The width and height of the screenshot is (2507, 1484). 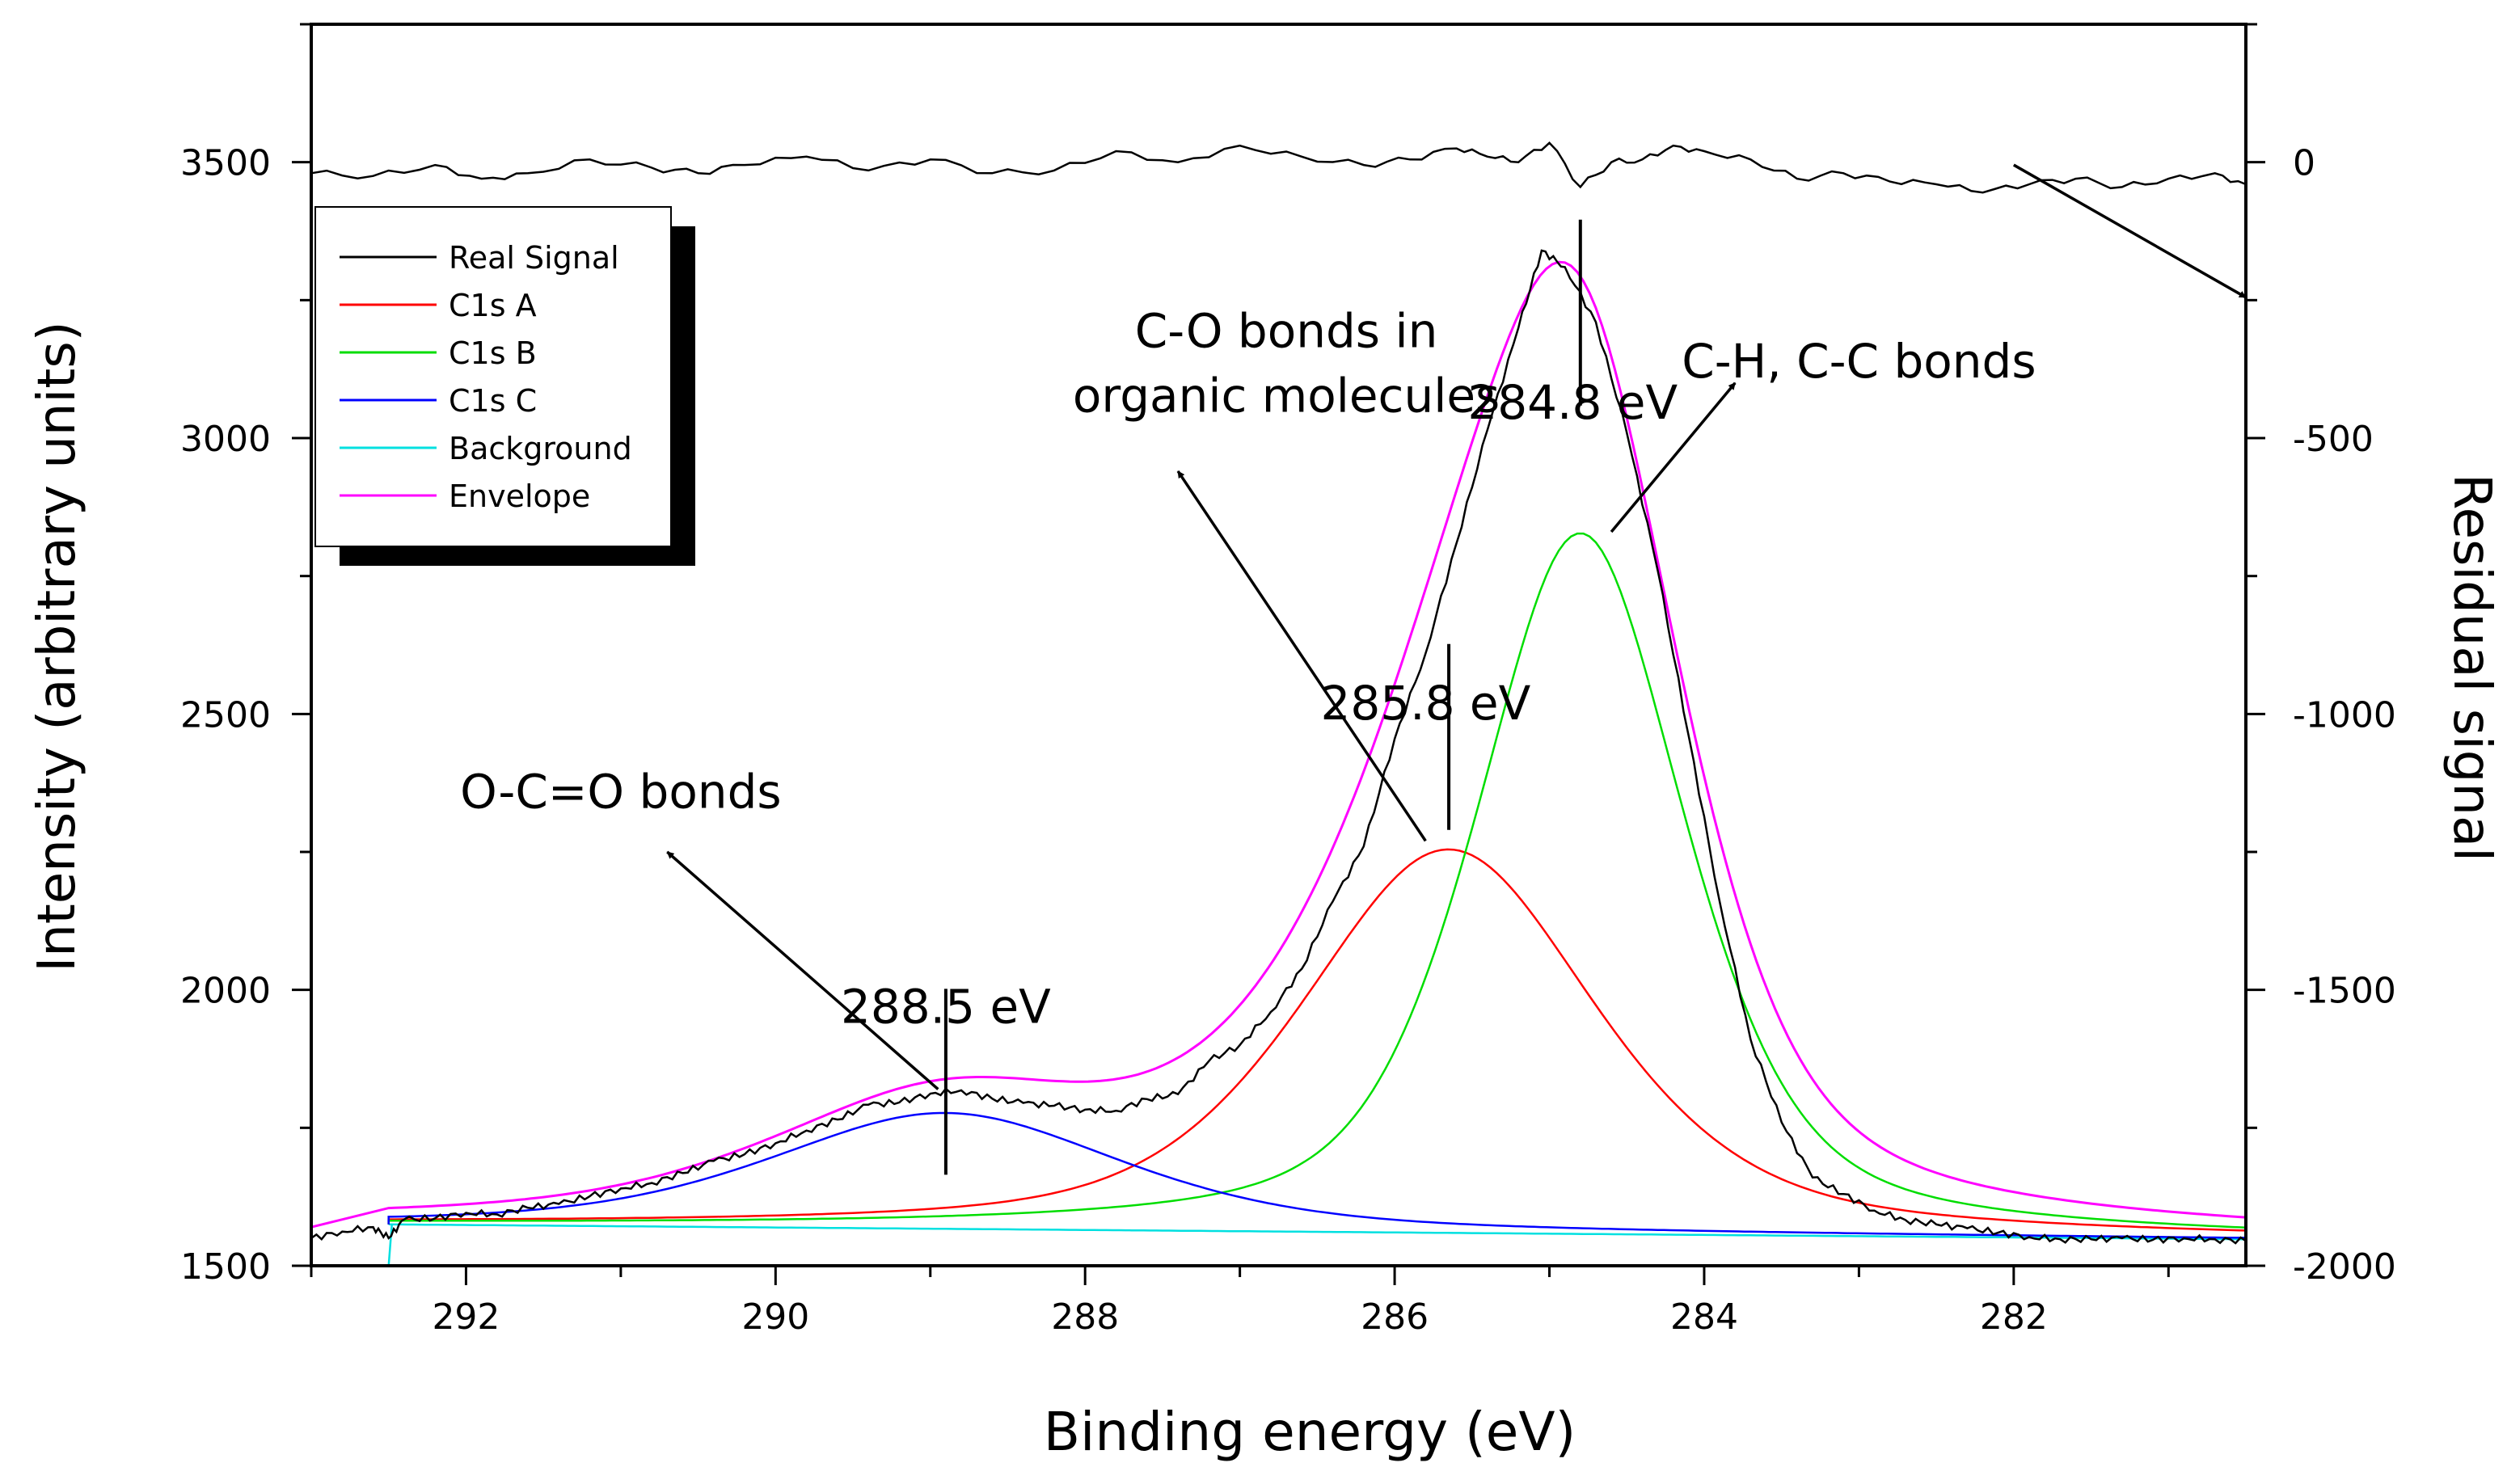 What do you see at coordinates (225, 163) in the screenshot?
I see `y-tick-label: 3500` at bounding box center [225, 163].